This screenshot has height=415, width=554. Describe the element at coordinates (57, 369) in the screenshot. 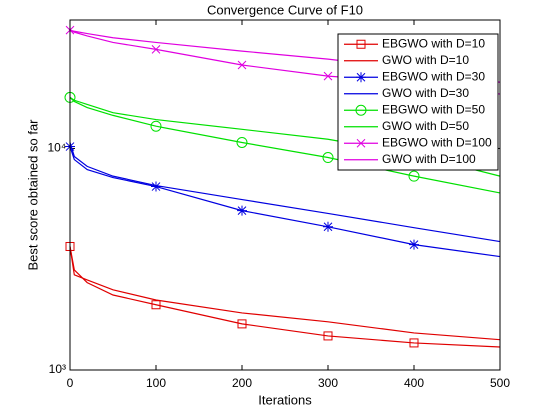

I see `y-tick-label: 10³` at that location.